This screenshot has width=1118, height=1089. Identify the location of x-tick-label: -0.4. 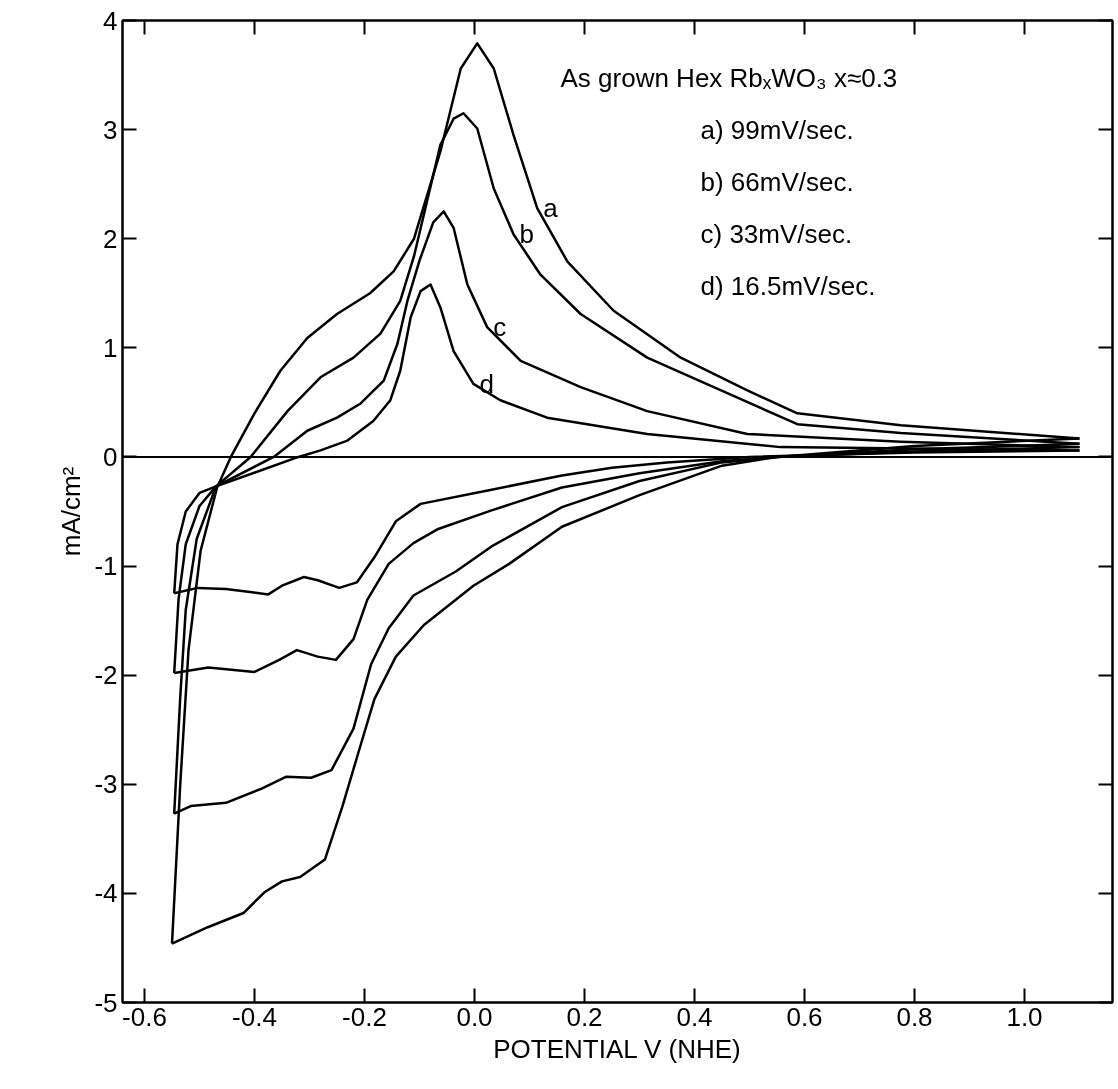
(254, 1016).